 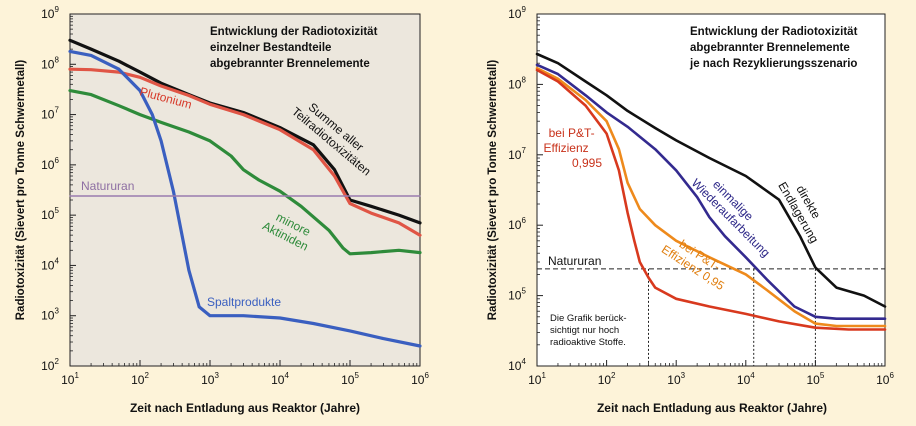 I want to click on right-title-line-1: Entwicklung der Radiotoxizität, so click(x=774, y=32).